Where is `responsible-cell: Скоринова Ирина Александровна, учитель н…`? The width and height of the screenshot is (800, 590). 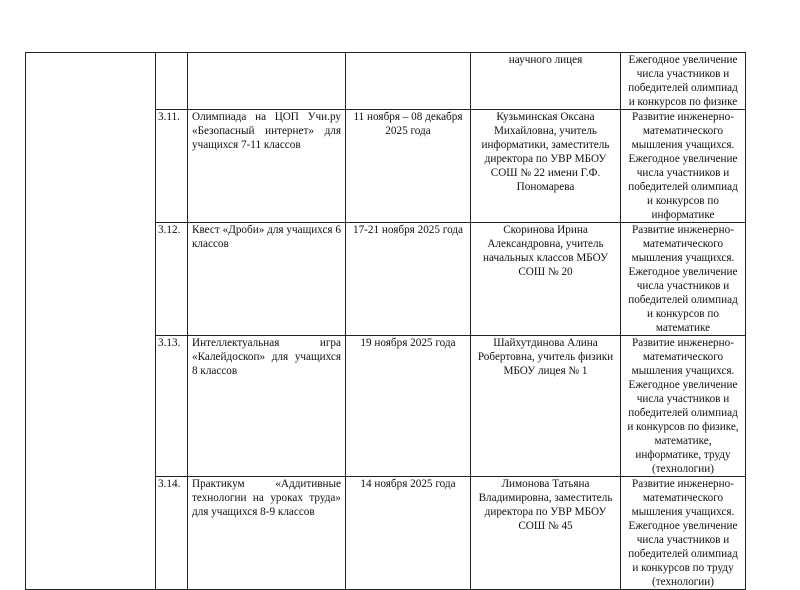
responsible-cell: Скоринова Ирина Александровна, учитель н… is located at coordinates (545, 279).